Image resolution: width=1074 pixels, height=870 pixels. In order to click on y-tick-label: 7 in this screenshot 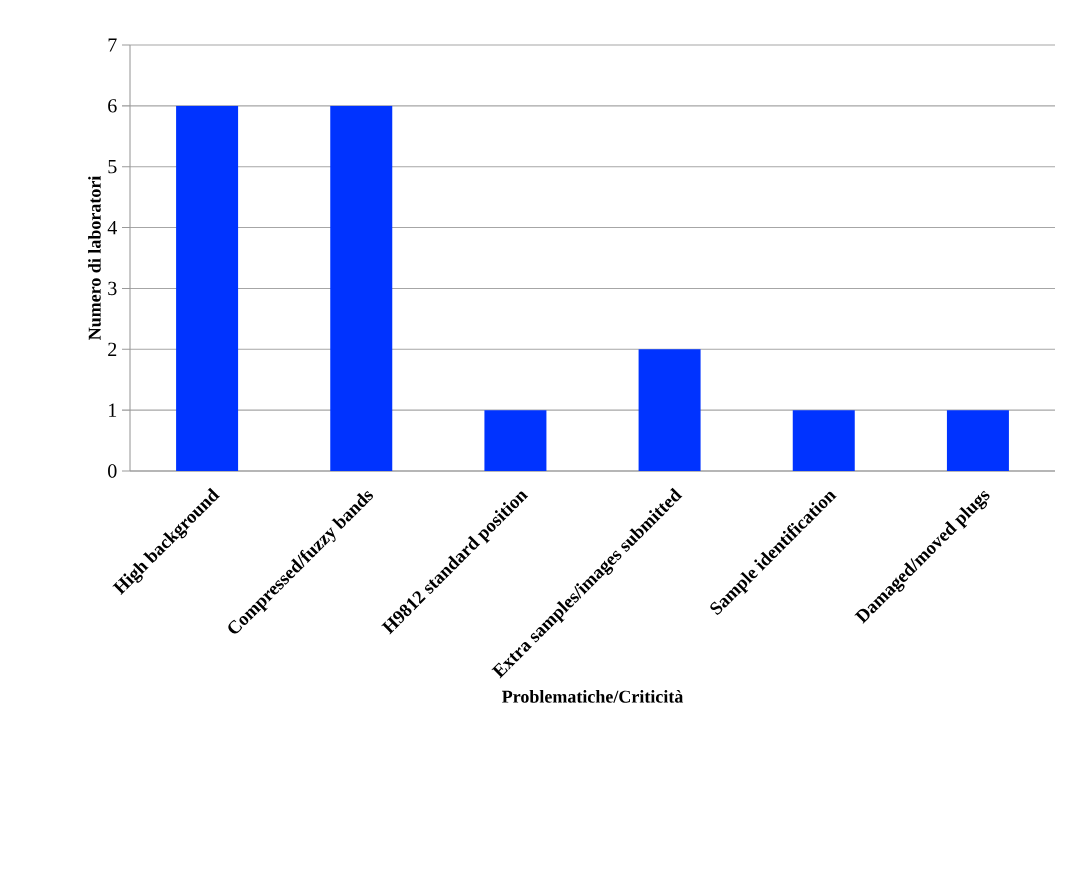, I will do `click(112, 45)`.